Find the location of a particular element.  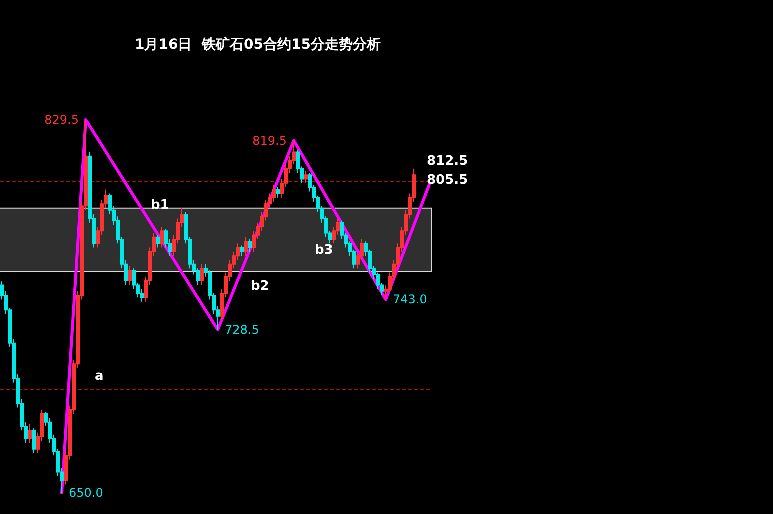

data-label: 650.0 is located at coordinates (86, 493).